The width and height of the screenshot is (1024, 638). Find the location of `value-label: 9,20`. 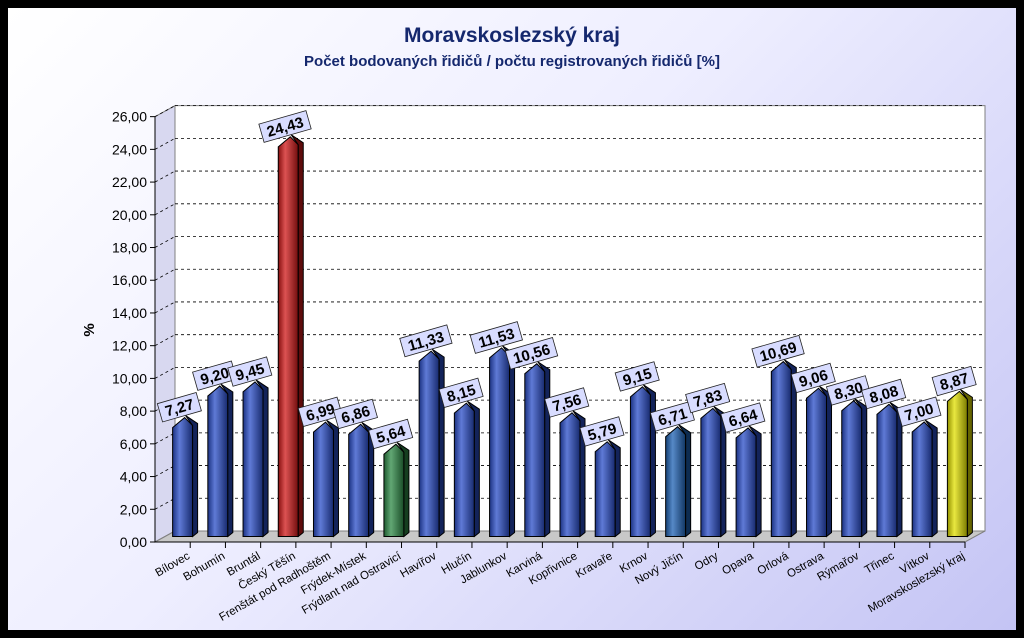

value-label: 9,20 is located at coordinates (215, 375).